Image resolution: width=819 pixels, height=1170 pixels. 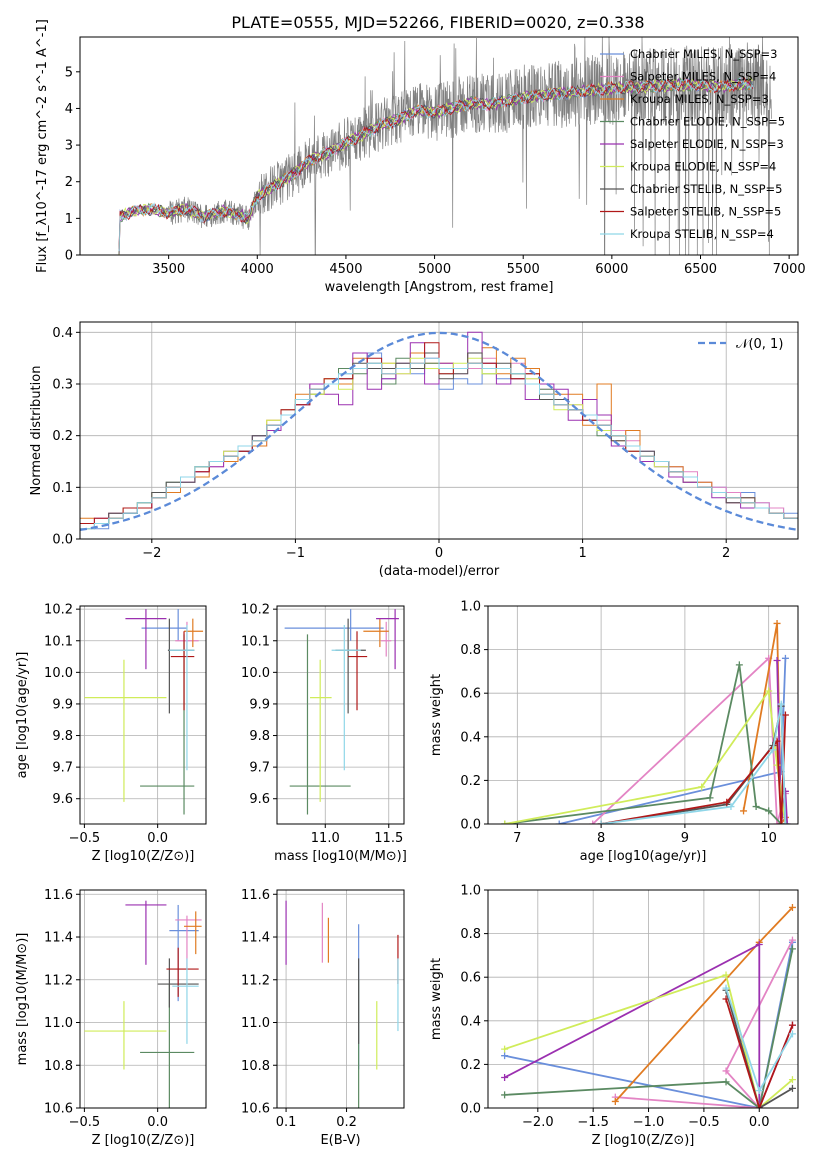 I want to click on y-tick-label: 3, so click(x=69, y=146).